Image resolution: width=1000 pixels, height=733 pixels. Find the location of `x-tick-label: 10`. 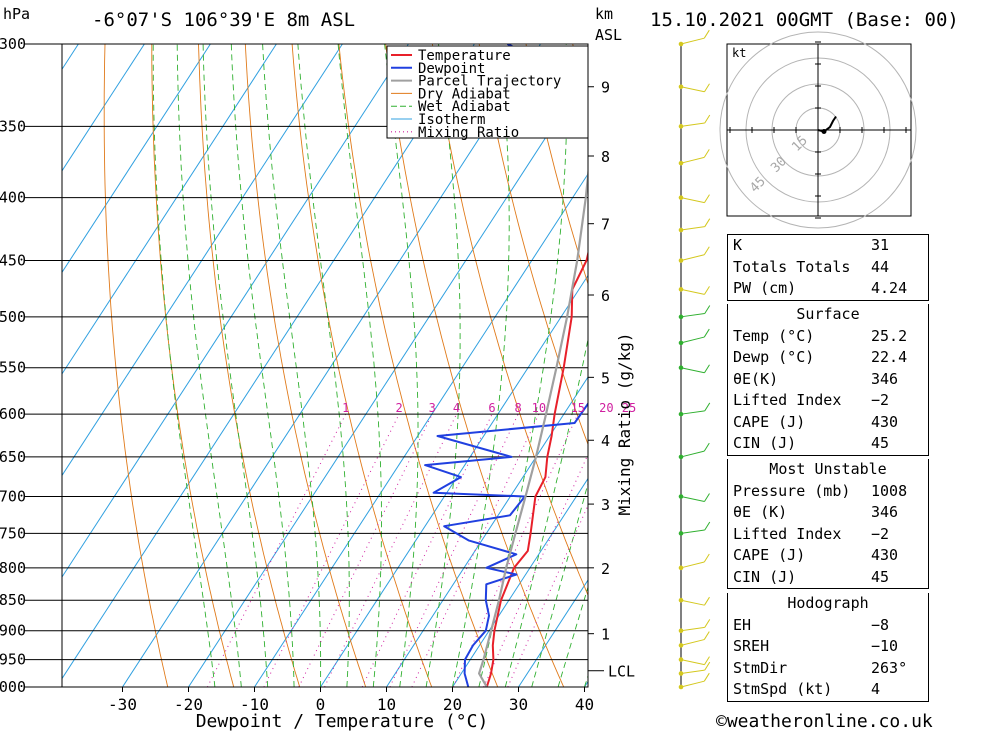

x-tick-label: 10 is located at coordinates (386, 704).